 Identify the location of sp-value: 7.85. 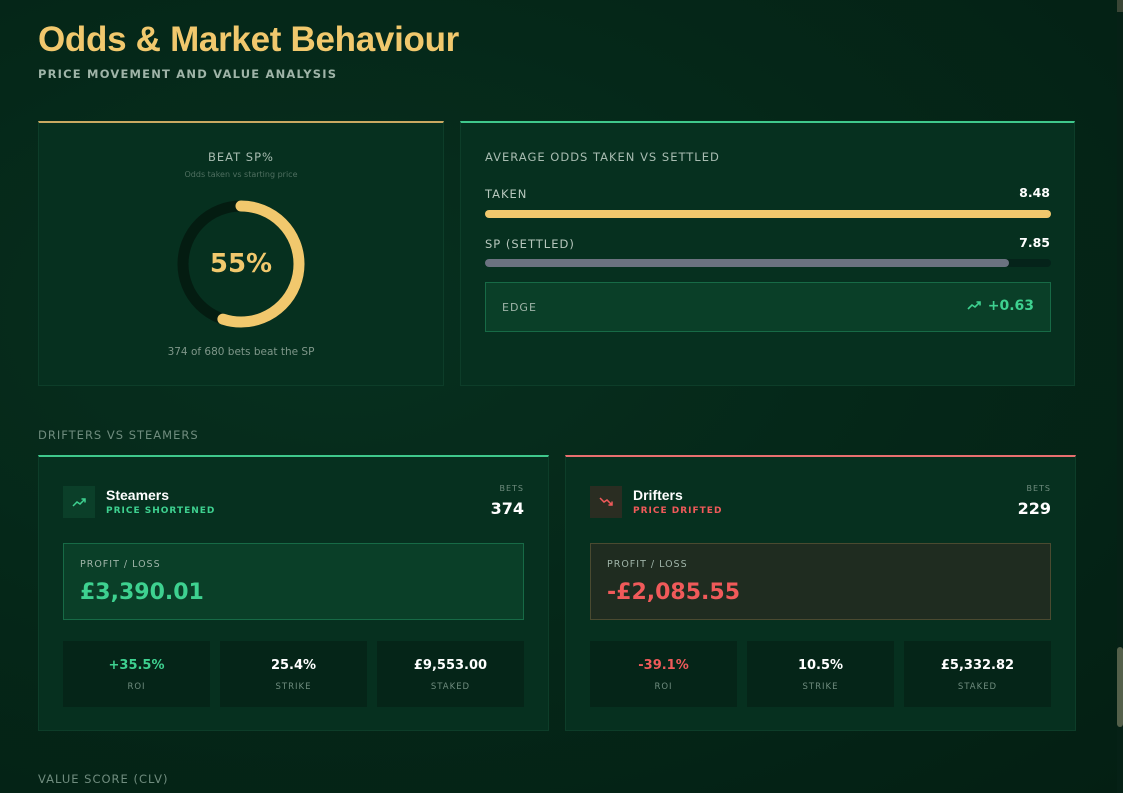
(1034, 242).